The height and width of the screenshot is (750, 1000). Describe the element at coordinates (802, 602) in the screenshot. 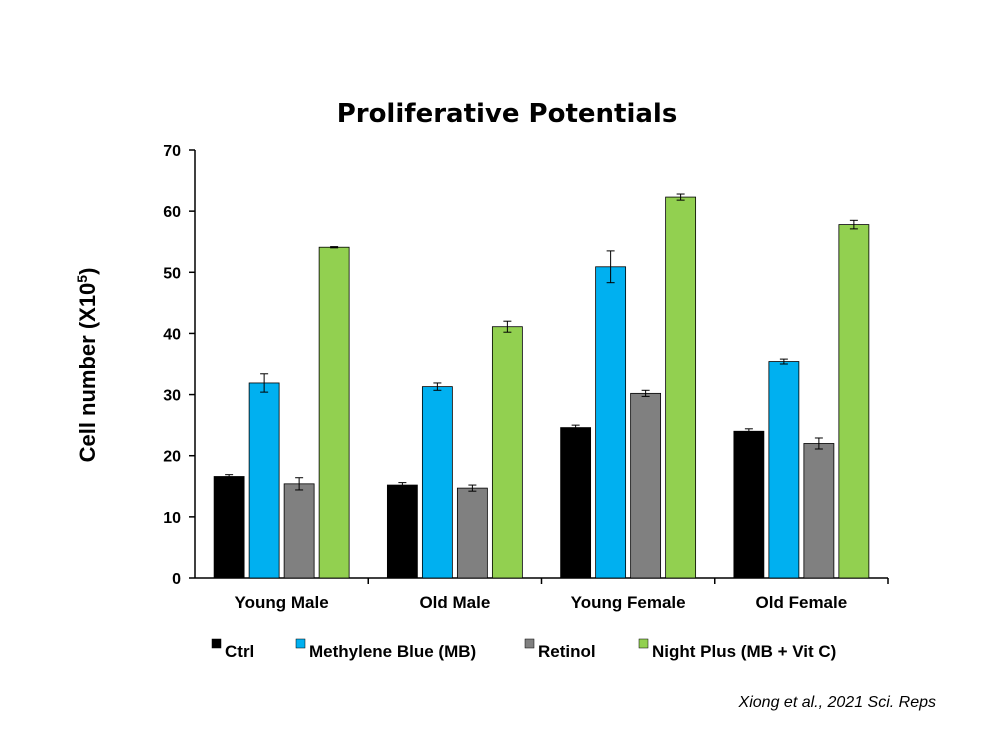

I see `x-category-label: Old Female` at that location.